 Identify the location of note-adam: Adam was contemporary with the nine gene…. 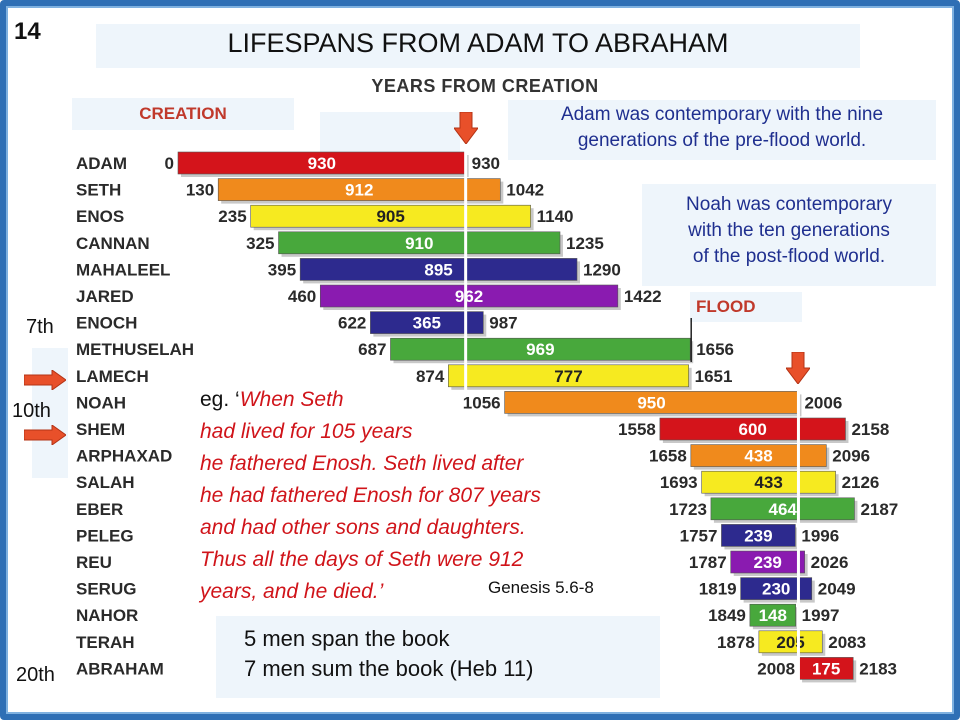
(722, 130).